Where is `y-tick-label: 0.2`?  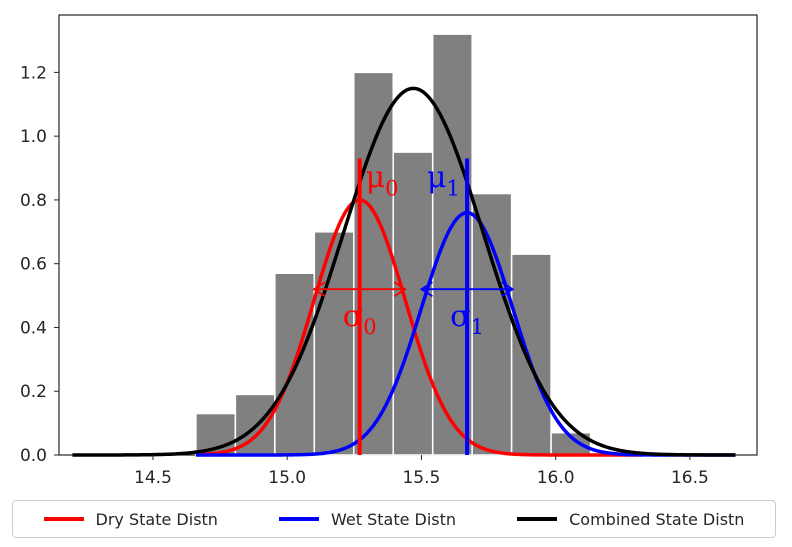 y-tick-label: 0.2 is located at coordinates (33, 392).